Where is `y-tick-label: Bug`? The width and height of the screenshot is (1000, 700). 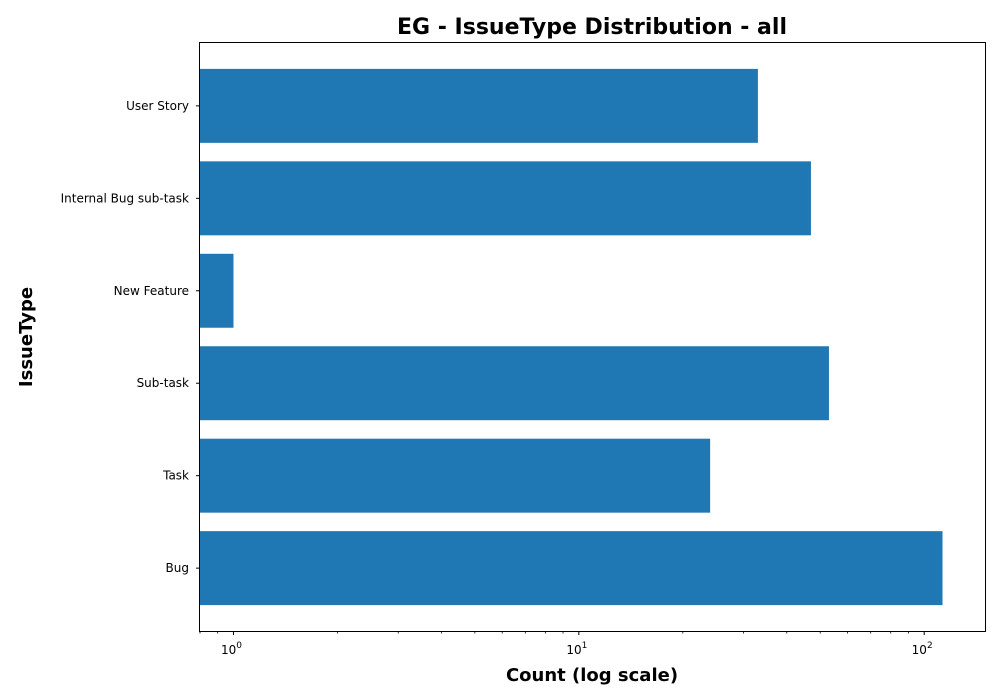
y-tick-label: Bug is located at coordinates (177, 568).